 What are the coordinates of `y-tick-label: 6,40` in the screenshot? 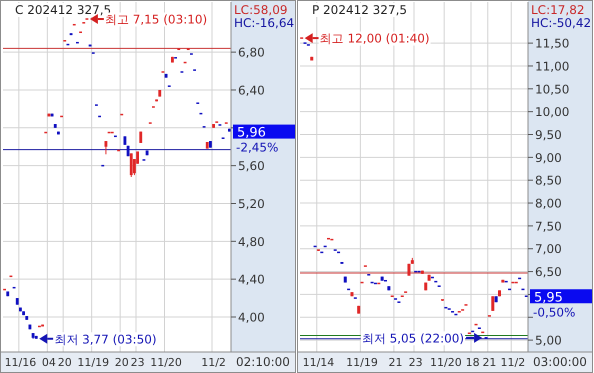 It's located at (251, 90).